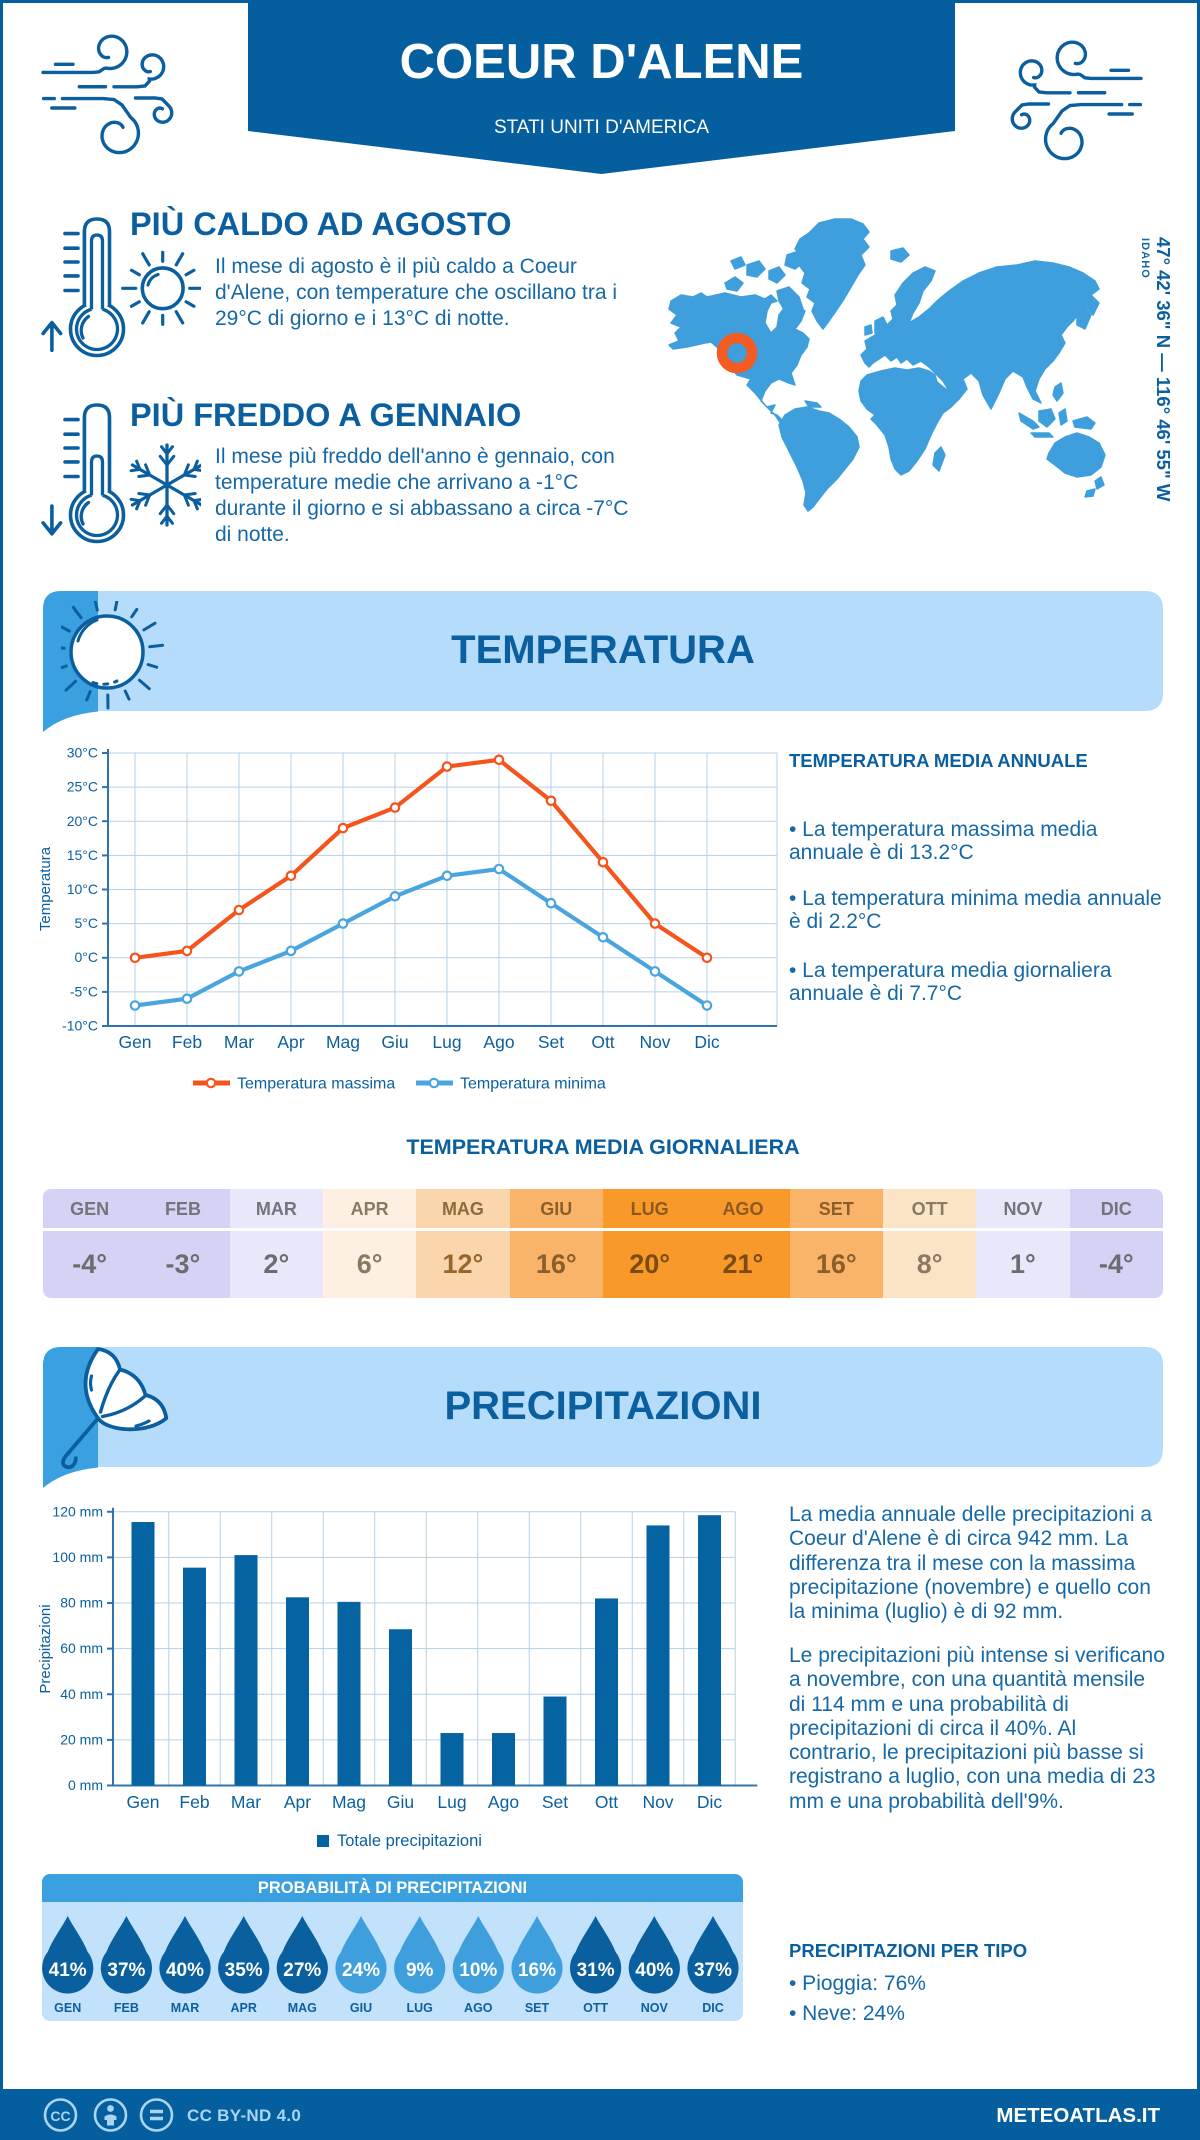 The width and height of the screenshot is (1200, 2140). What do you see at coordinates (82, 855) in the screenshot?
I see `svg-text: 15°C` at bounding box center [82, 855].